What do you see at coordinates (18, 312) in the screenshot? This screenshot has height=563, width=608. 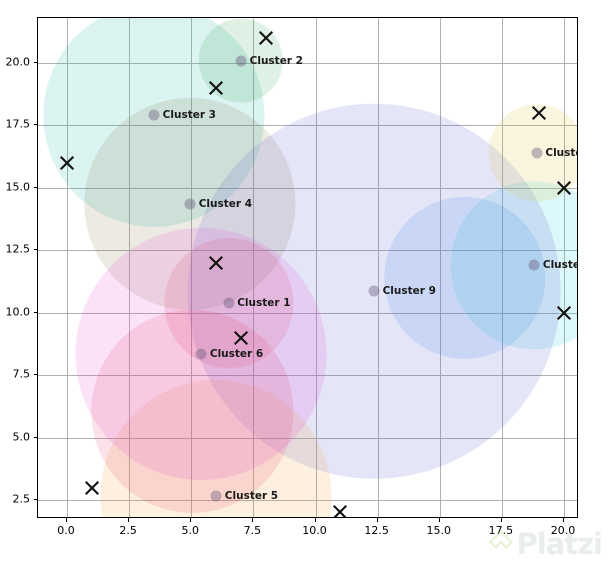 I see `y-axis-tick-label: 10.0` at bounding box center [18, 312].